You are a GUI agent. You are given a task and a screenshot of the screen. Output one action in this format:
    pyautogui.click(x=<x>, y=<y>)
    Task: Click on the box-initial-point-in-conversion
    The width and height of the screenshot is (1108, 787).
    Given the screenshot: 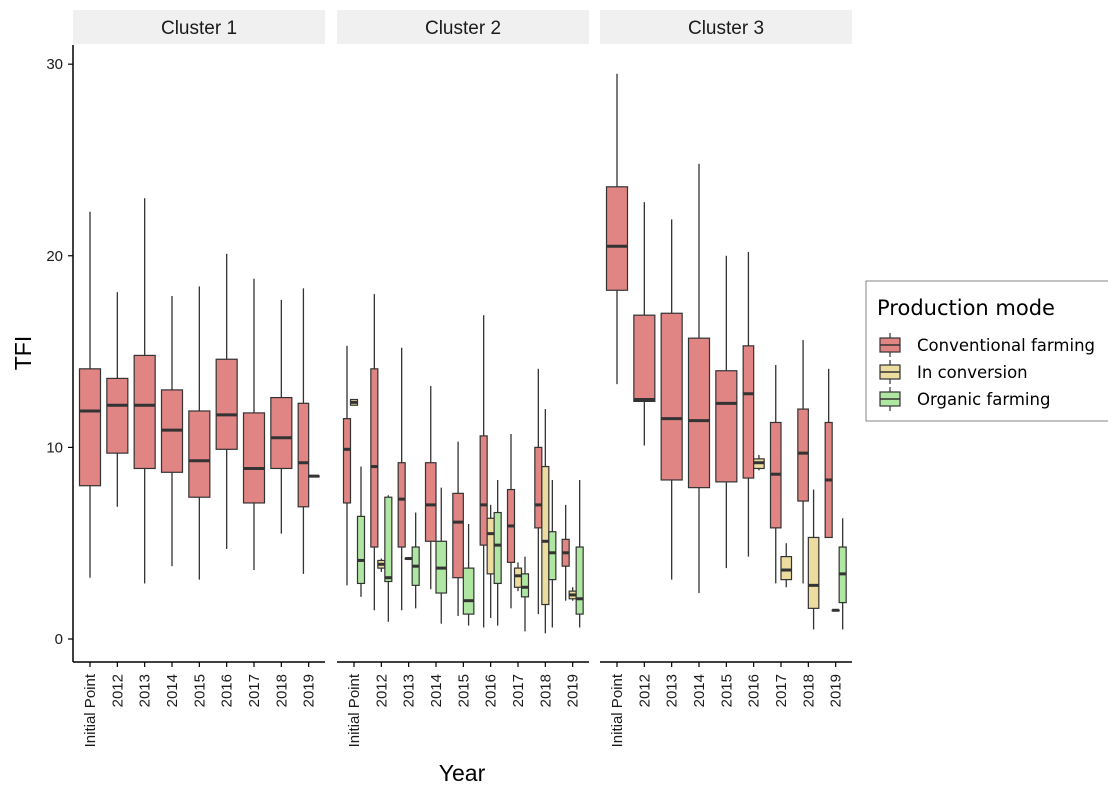 What is the action you would take?
    pyautogui.click(x=354, y=402)
    